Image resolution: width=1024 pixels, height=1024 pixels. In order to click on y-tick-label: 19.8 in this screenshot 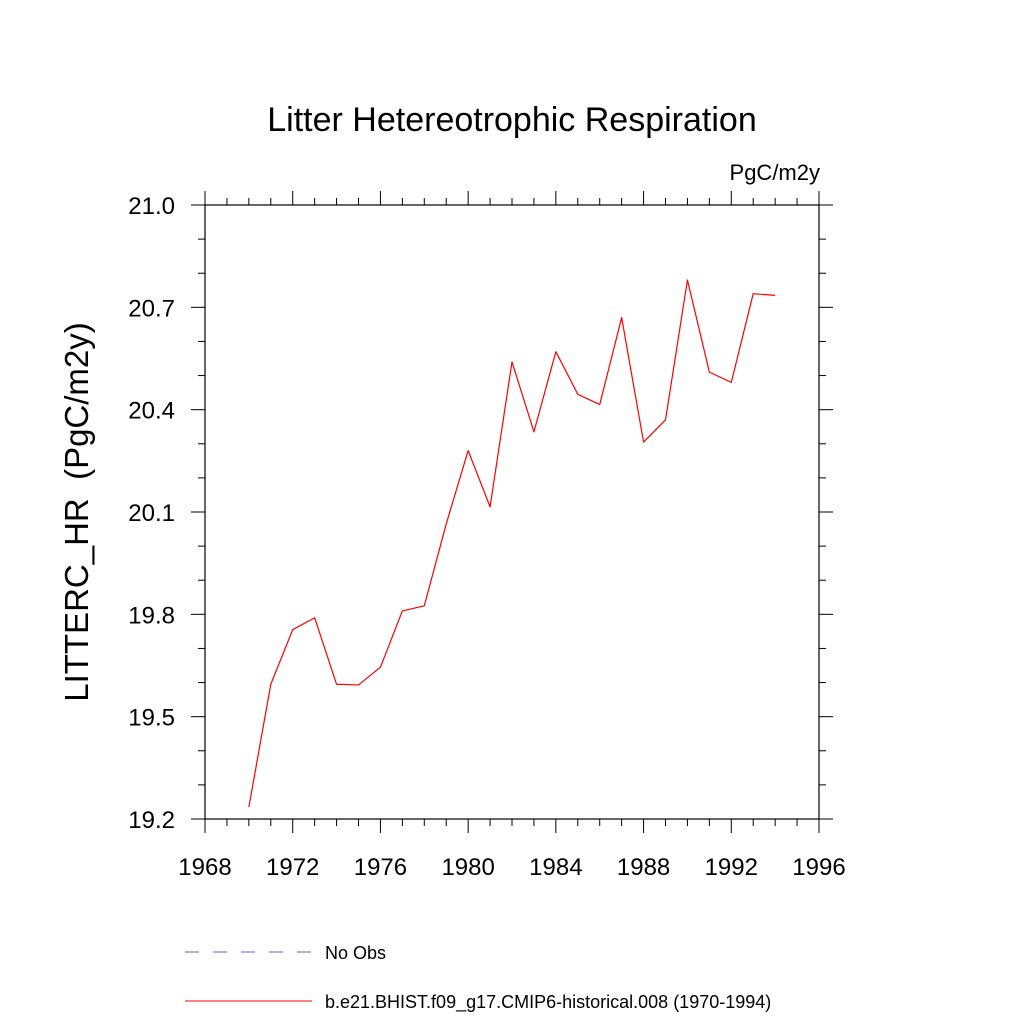, I will do `click(151, 615)`.